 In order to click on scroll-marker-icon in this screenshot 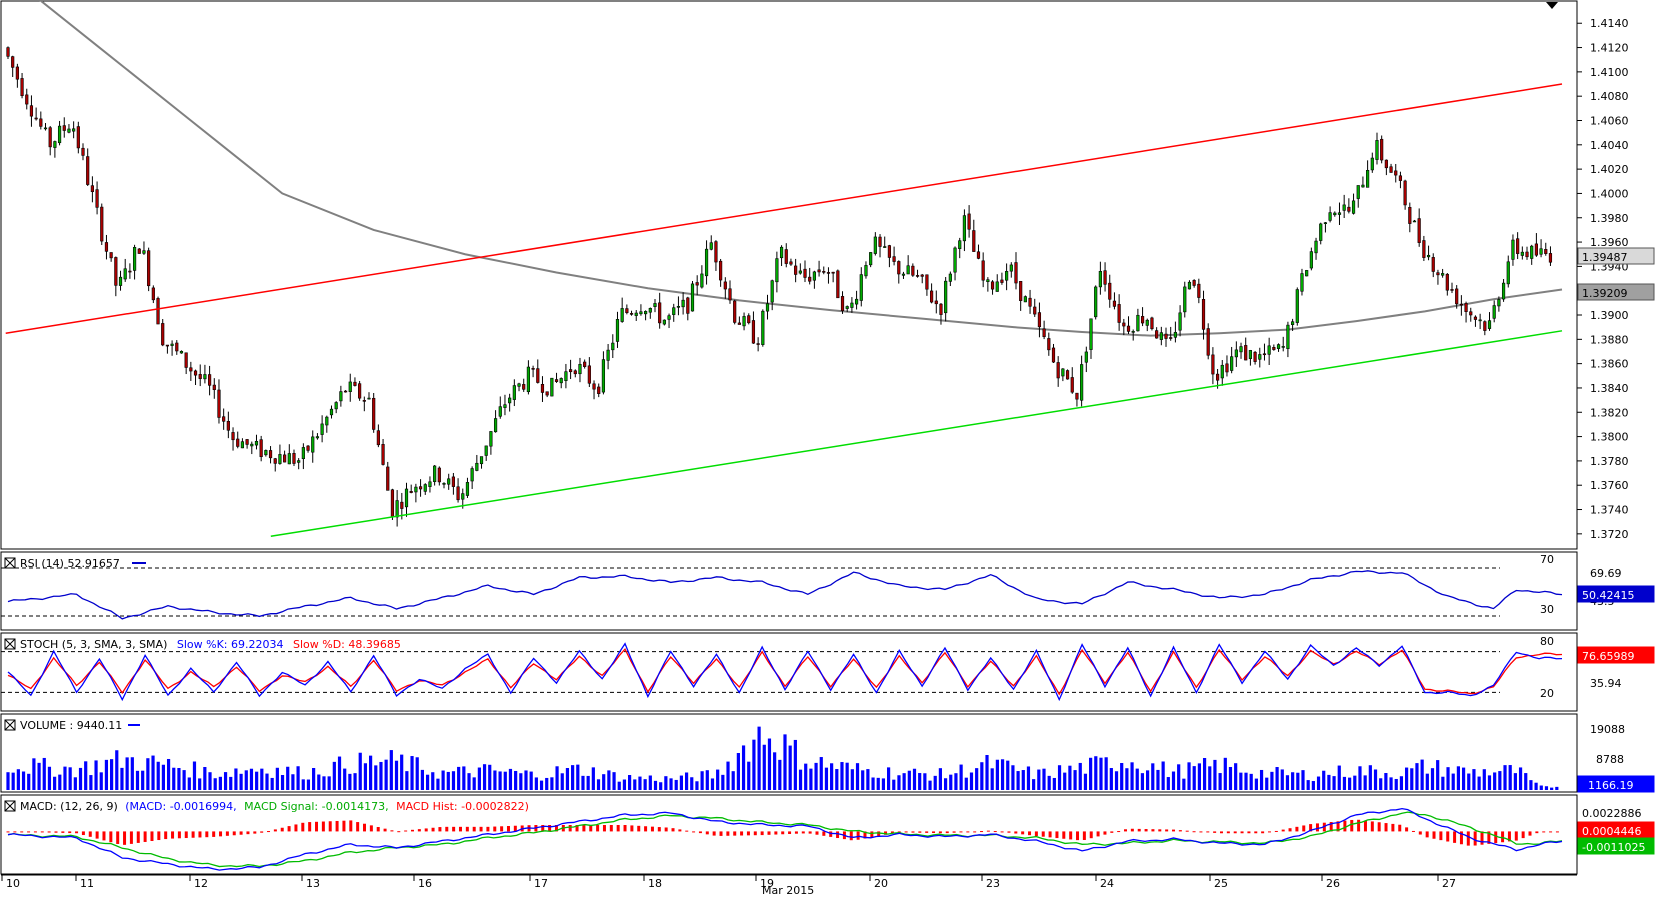, I will do `click(1552, 5)`.